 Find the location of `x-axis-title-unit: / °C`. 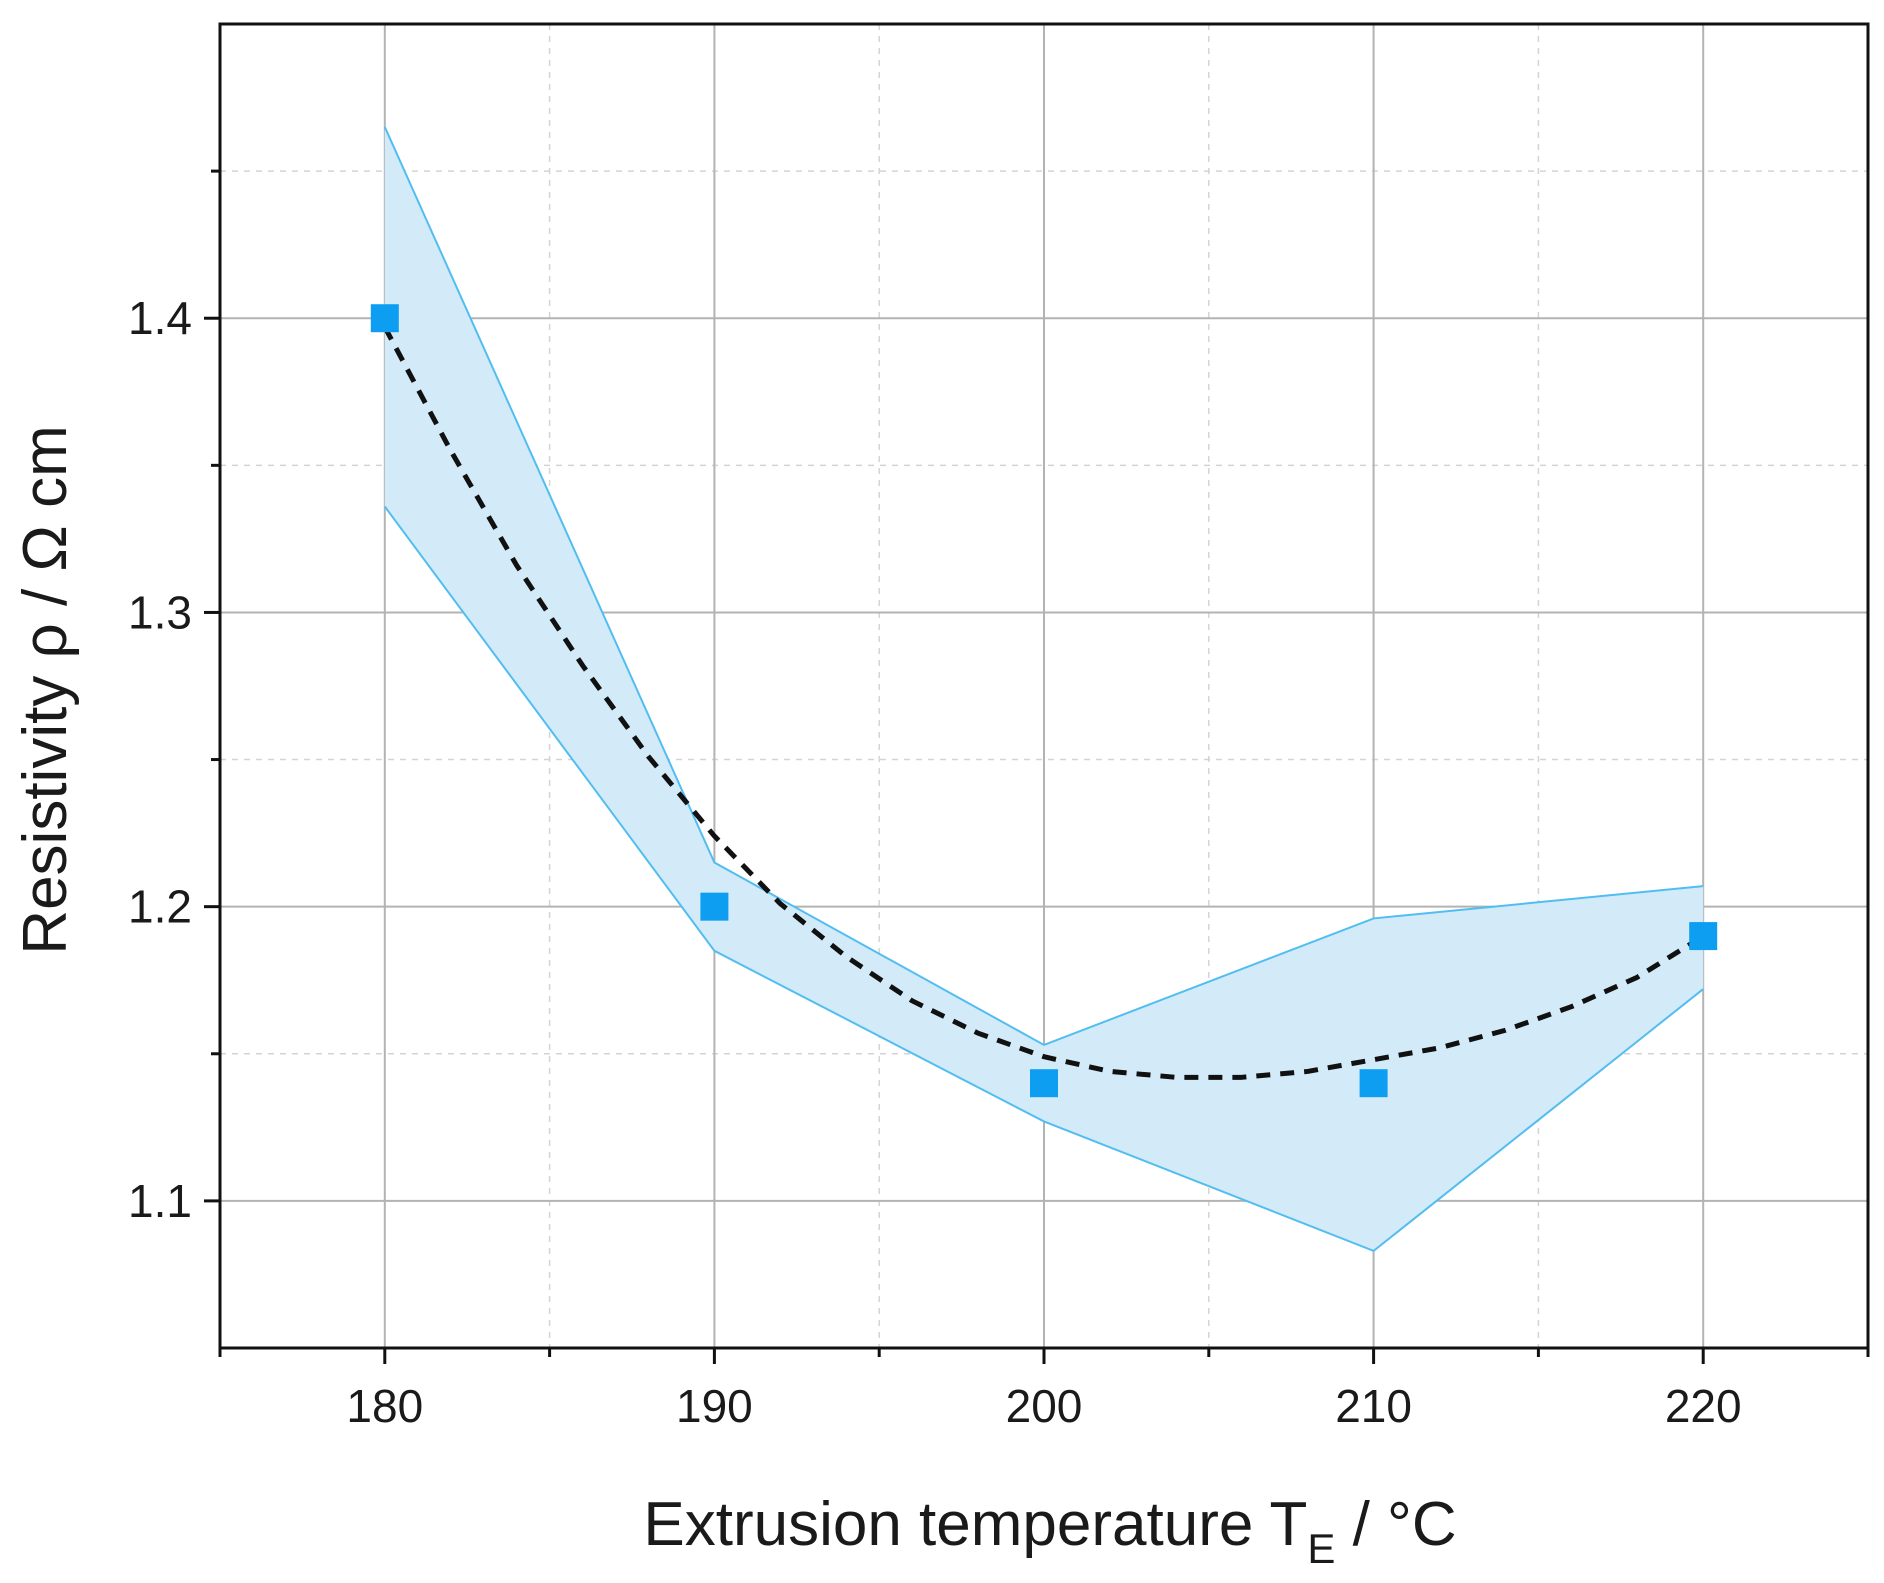

x-axis-title-unit: / °C is located at coordinates (1395, 1524).